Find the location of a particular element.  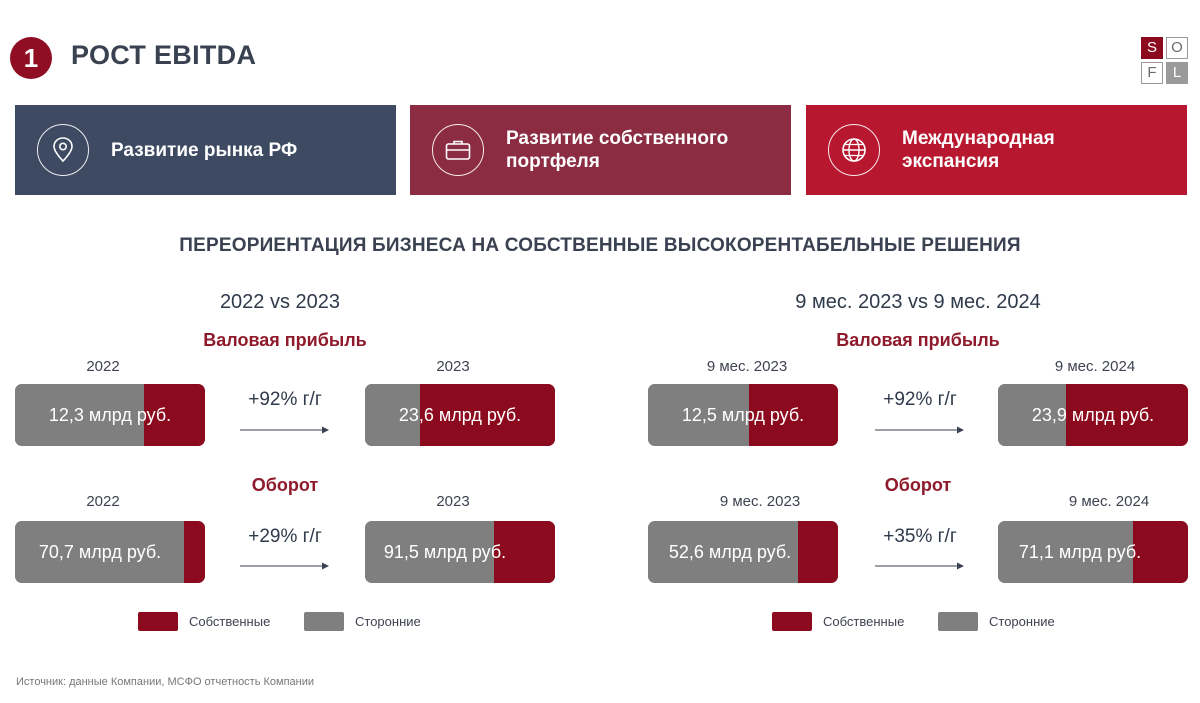

bar-gross-profit-2023 is located at coordinates (460, 415).